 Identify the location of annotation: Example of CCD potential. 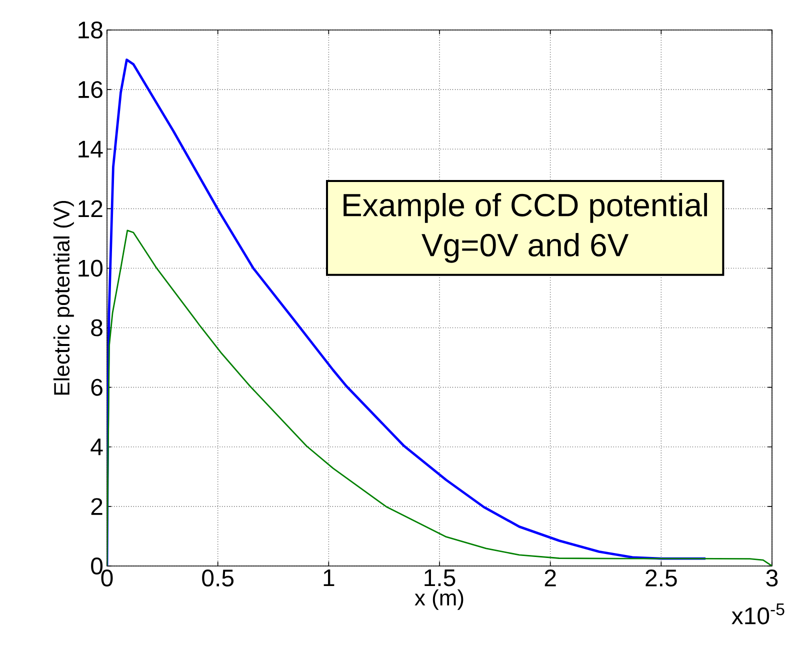
(525, 208).